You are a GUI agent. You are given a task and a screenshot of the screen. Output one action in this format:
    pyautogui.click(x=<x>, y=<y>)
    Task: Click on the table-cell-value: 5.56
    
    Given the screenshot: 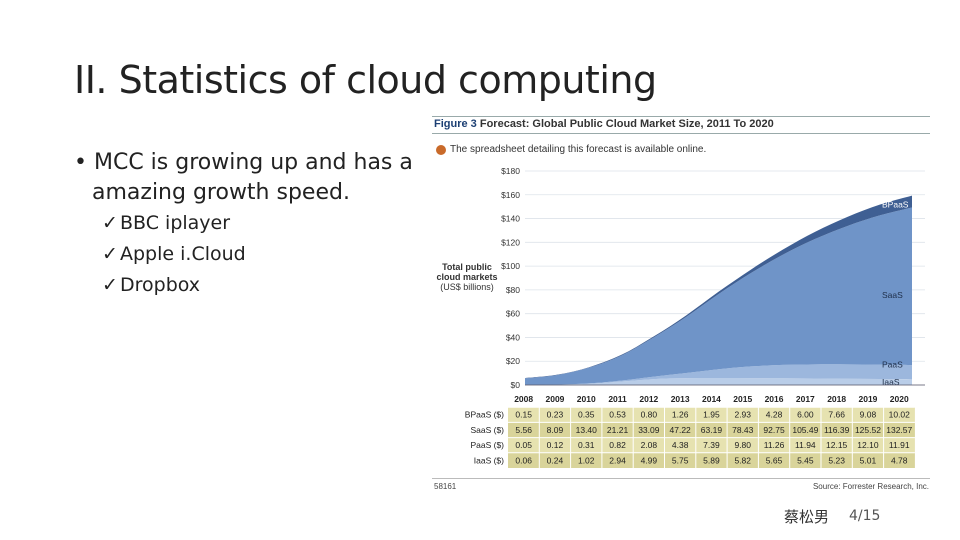 What is the action you would take?
    pyautogui.click(x=523, y=430)
    